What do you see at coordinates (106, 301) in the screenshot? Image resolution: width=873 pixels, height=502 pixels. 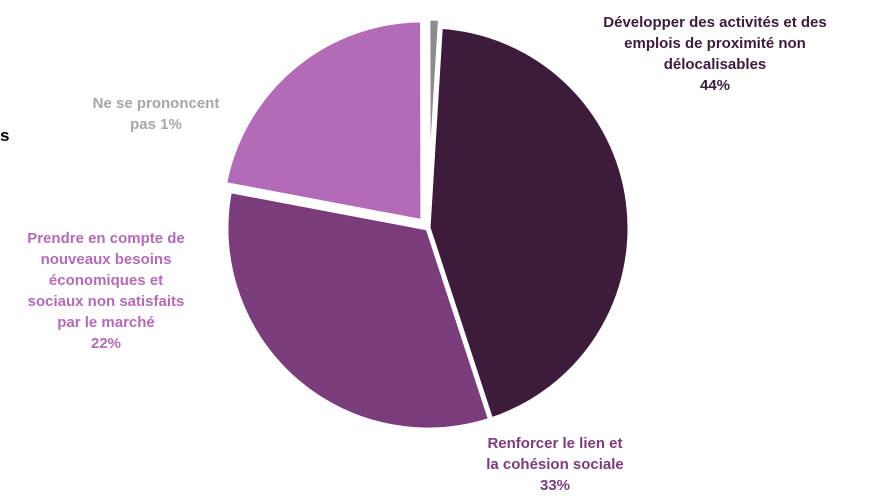 I see `slice-label-line: sociaux non satisfaits` at bounding box center [106, 301].